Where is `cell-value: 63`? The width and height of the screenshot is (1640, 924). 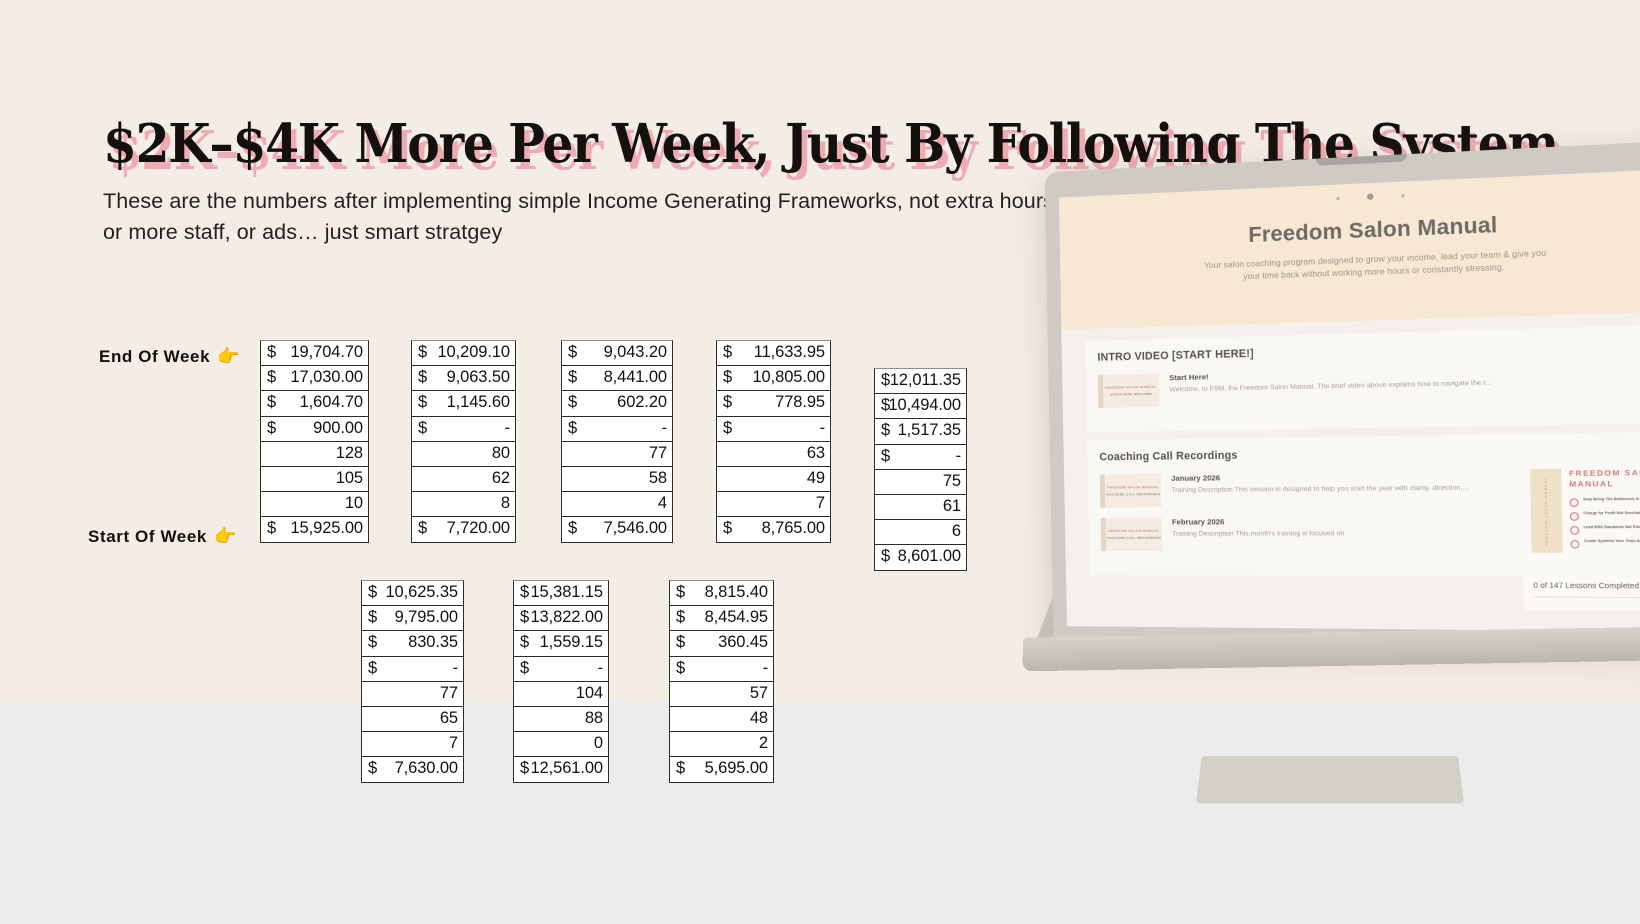
cell-value: 63 is located at coordinates (815, 452).